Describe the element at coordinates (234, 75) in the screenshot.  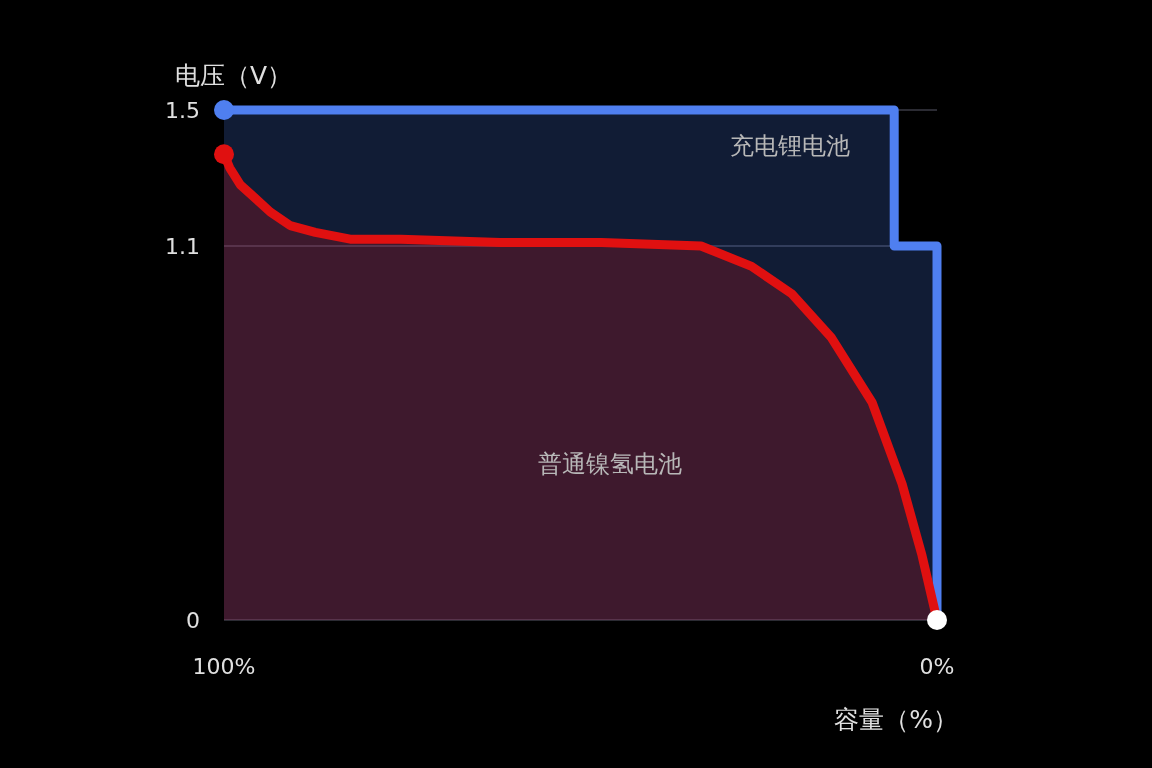
I see `y-axis-title: 电压（V）` at that location.